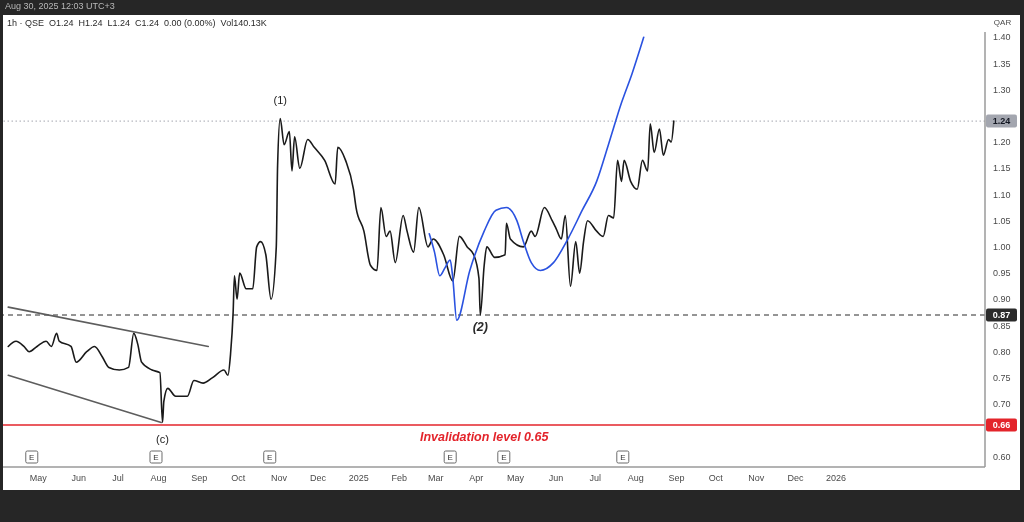  I want to click on y-tick-label: 1.30, so click(1002, 89).